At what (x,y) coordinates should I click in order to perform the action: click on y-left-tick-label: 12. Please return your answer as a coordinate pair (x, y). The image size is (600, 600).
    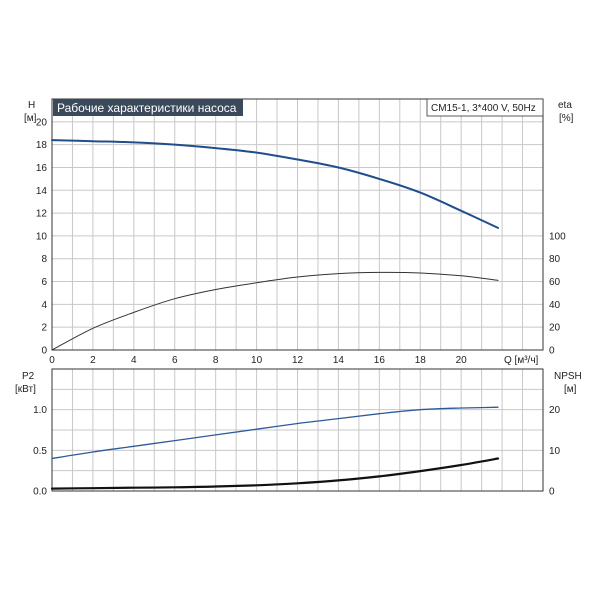
    Looking at the image, I should click on (42, 214).